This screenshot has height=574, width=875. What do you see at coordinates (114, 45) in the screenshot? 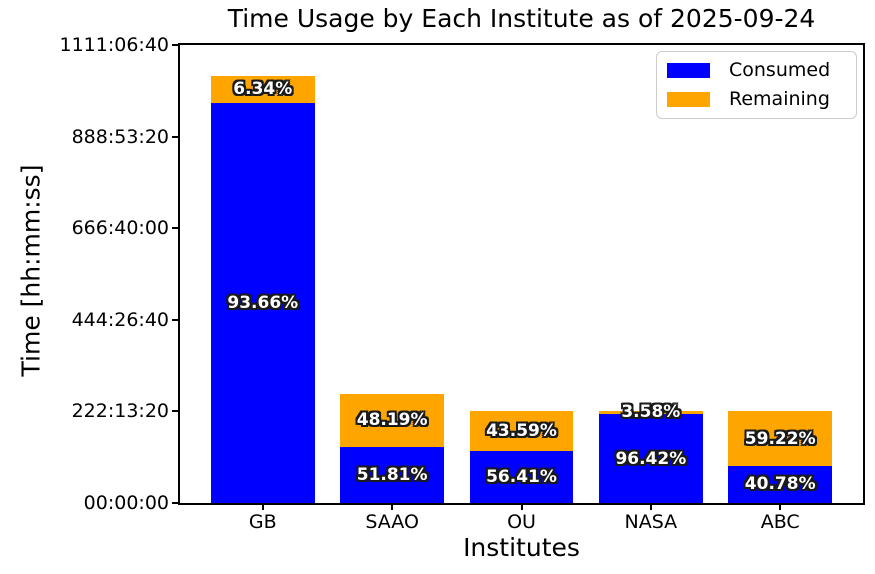
I see `y-tick-label: 1111:06:40` at bounding box center [114, 45].